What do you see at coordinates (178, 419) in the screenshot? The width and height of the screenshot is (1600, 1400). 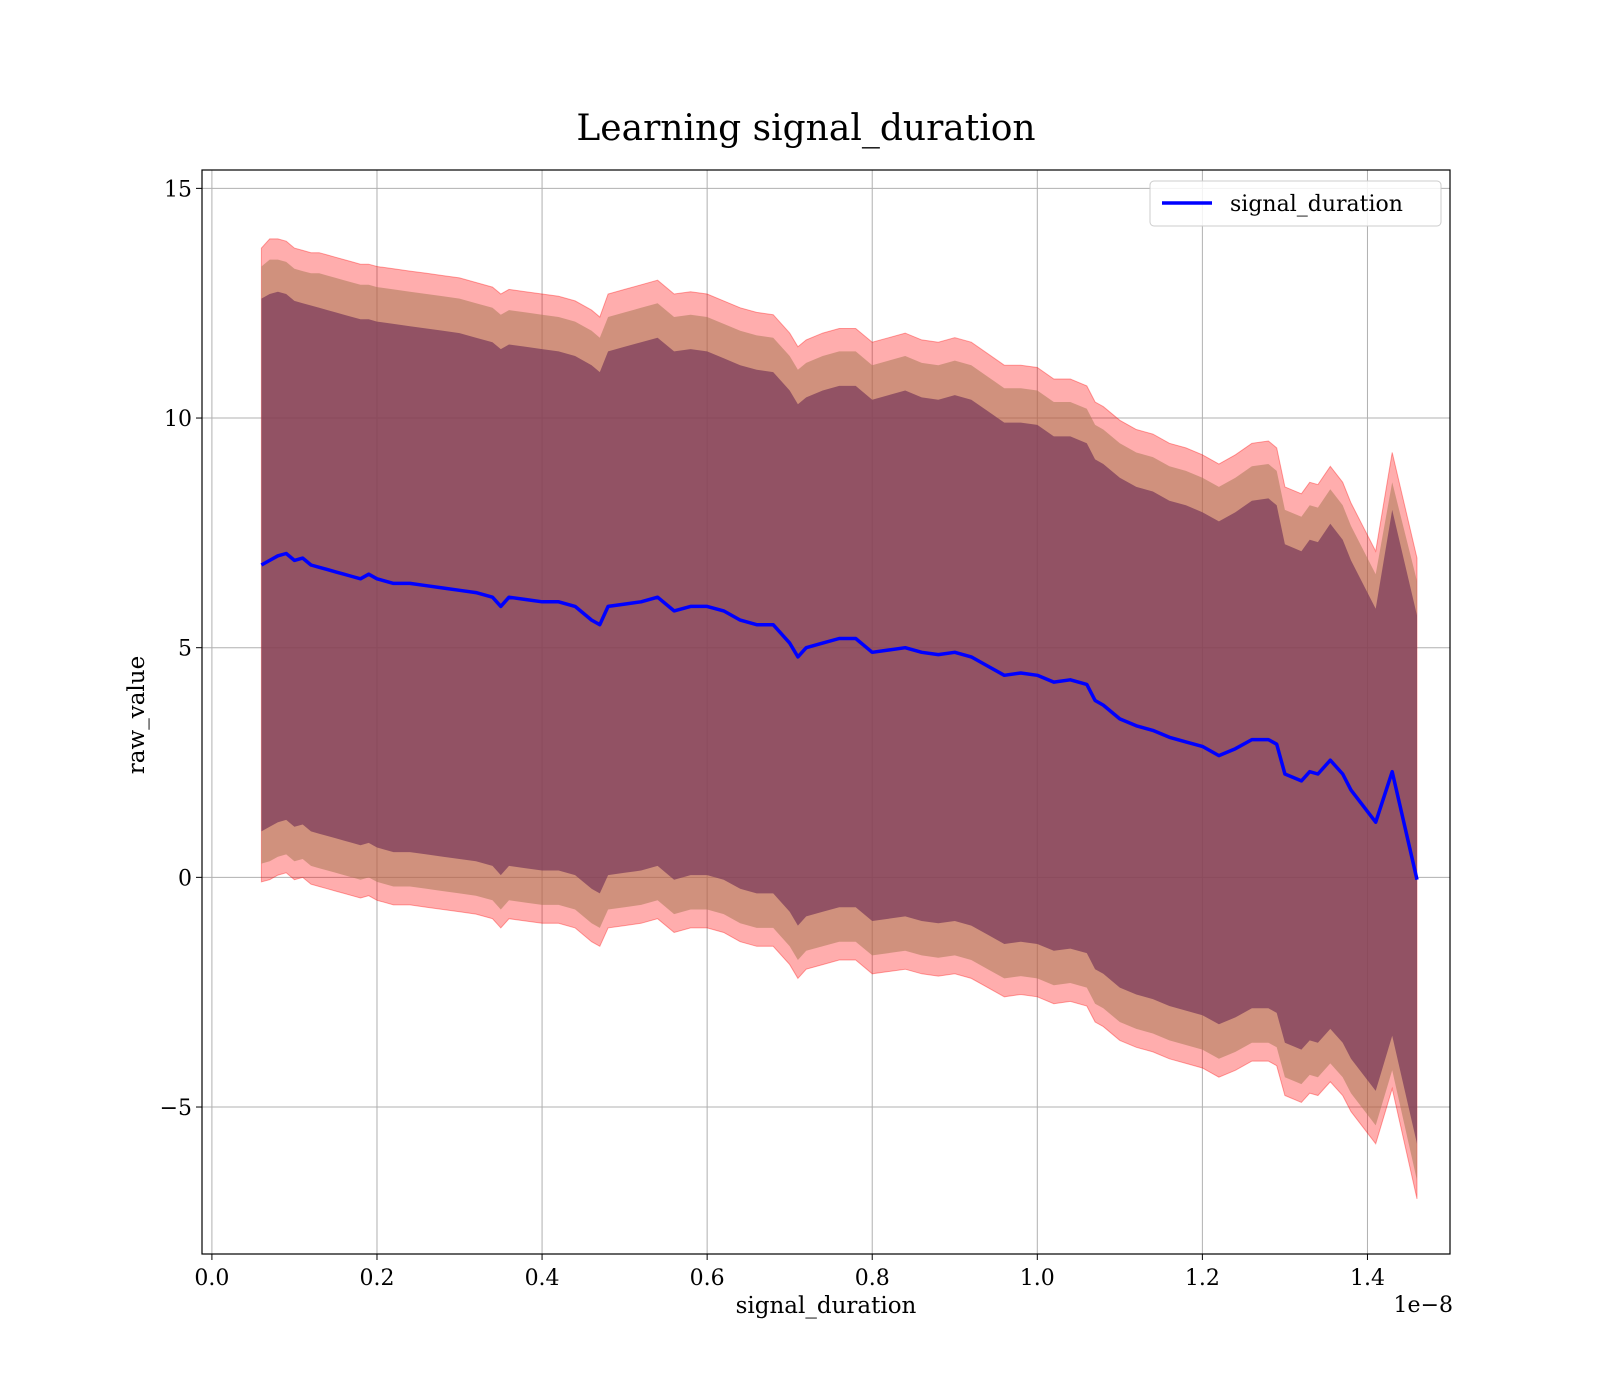 I see `y-tick-label: 10` at bounding box center [178, 419].